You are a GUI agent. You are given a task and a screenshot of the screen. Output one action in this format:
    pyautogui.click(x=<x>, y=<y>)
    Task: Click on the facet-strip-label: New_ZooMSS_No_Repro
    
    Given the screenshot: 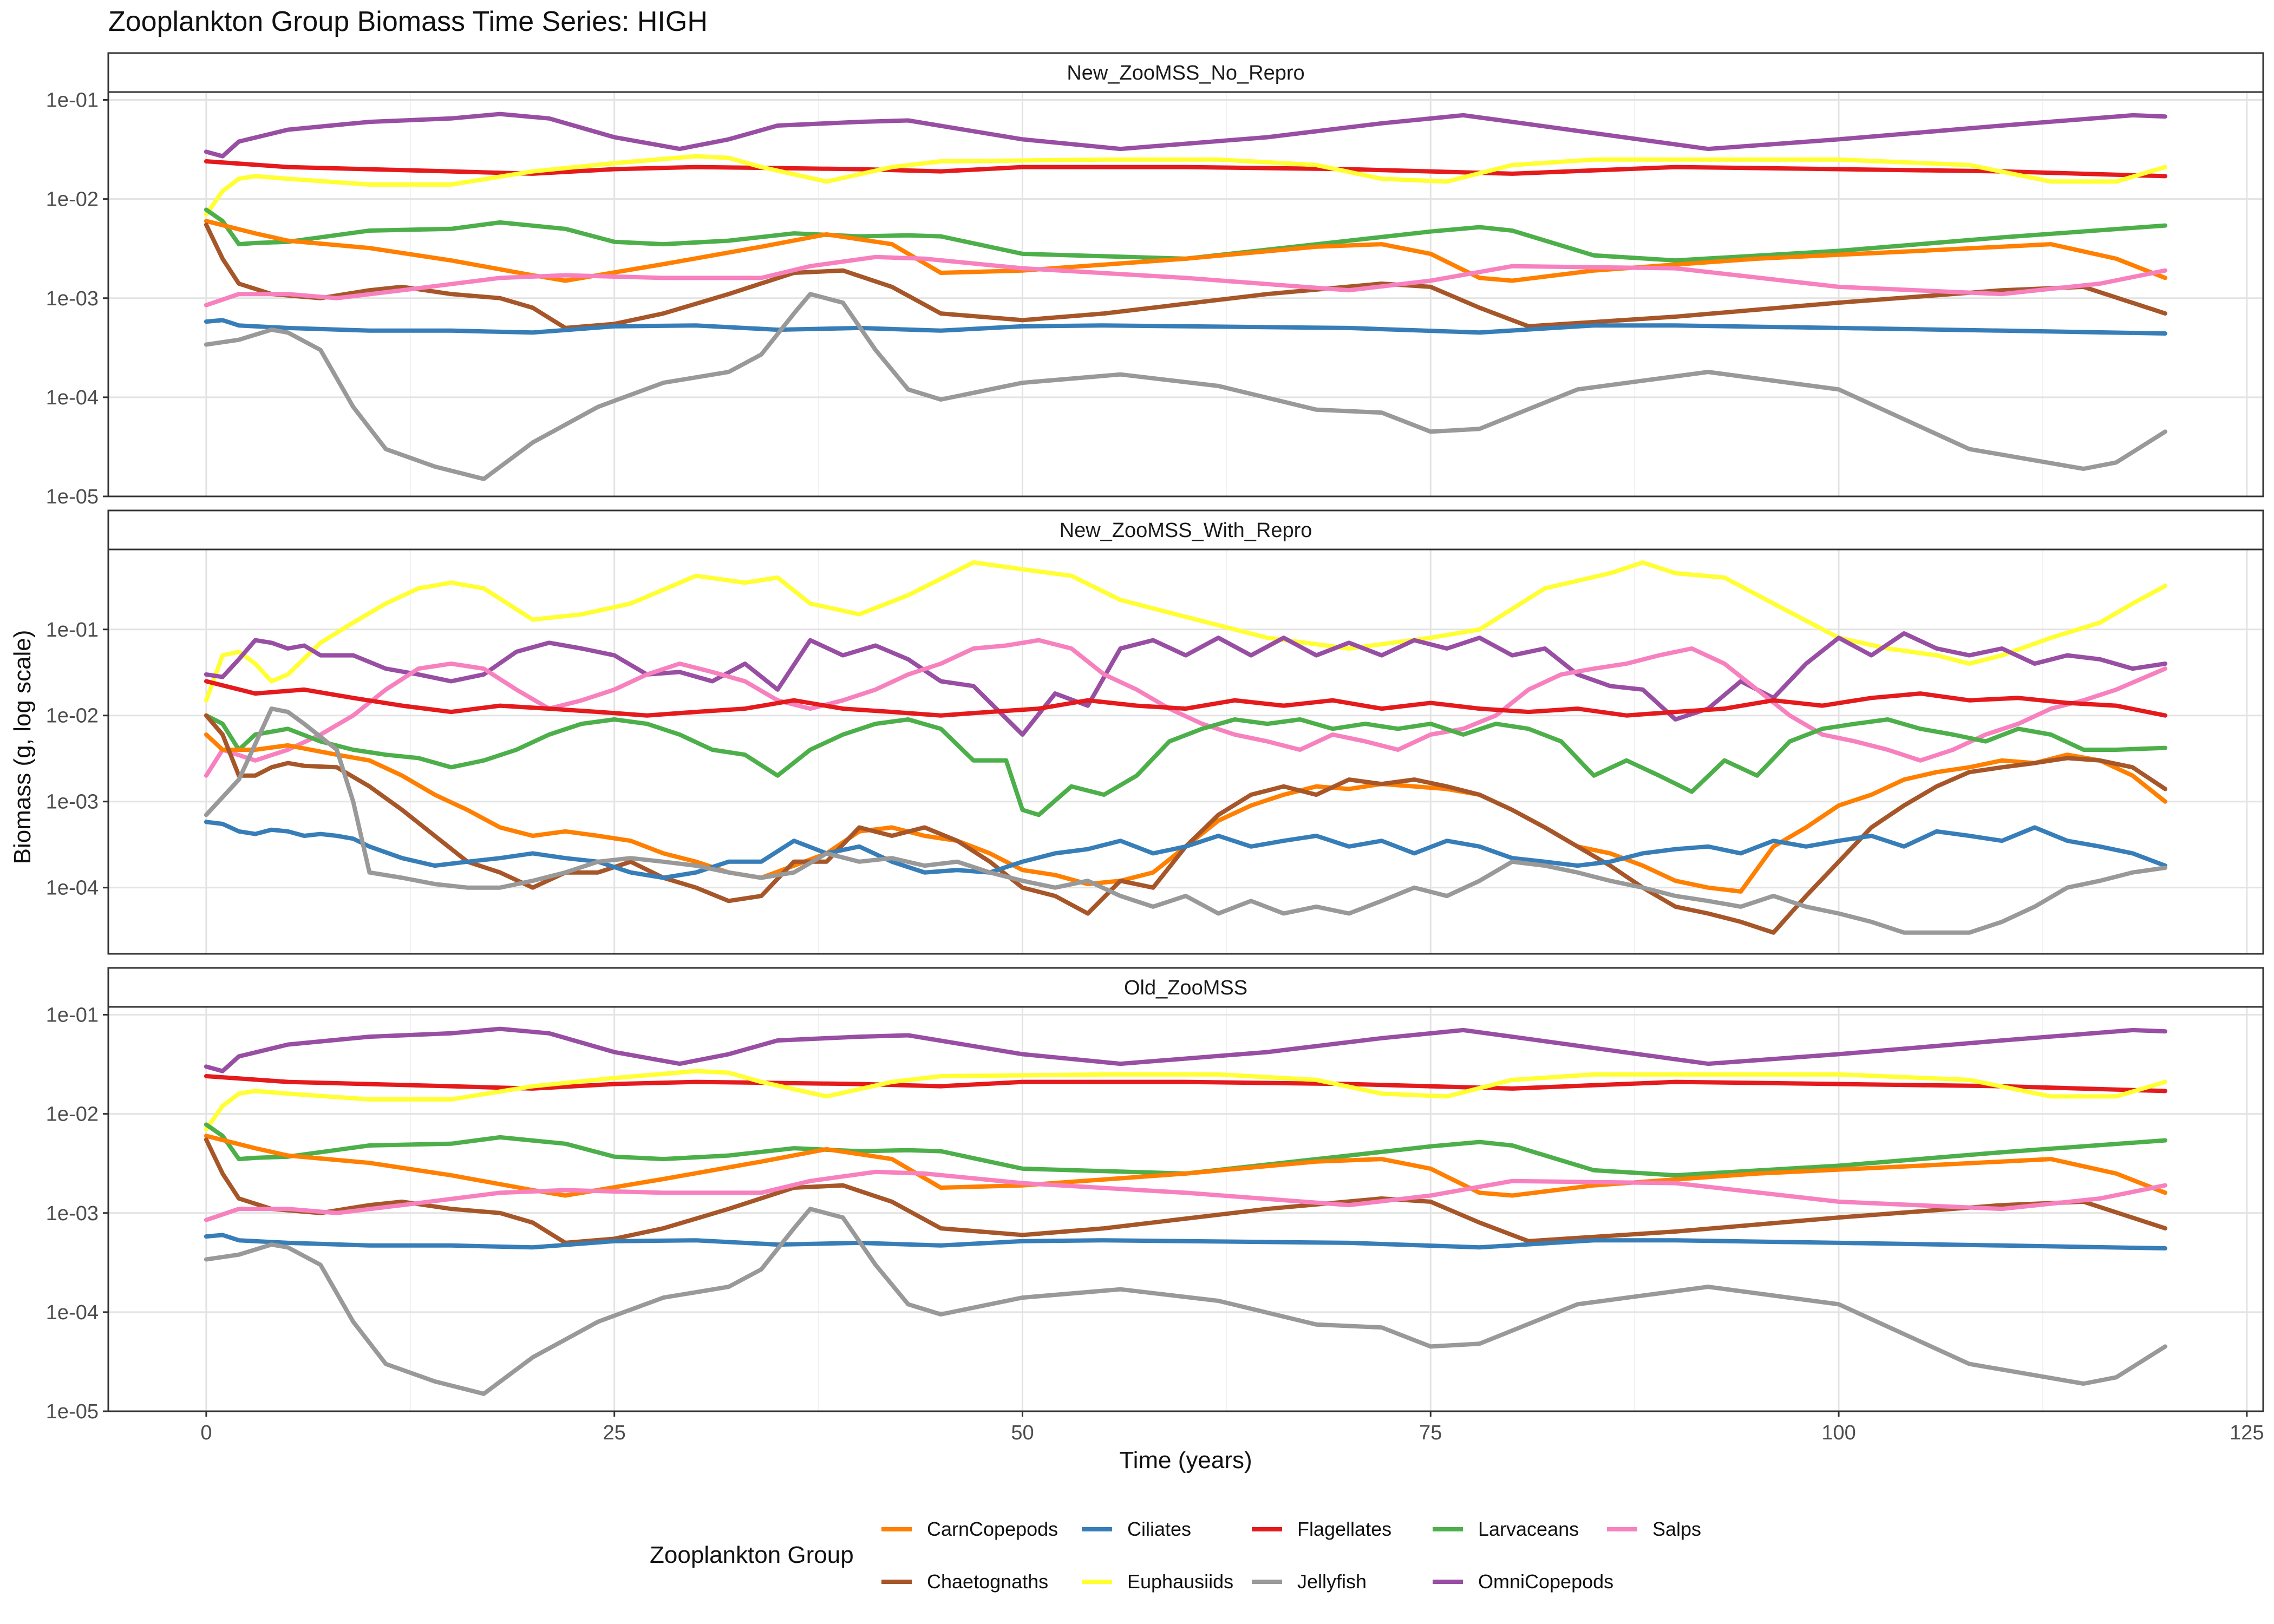 What is the action you would take?
    pyautogui.click(x=1186, y=73)
    